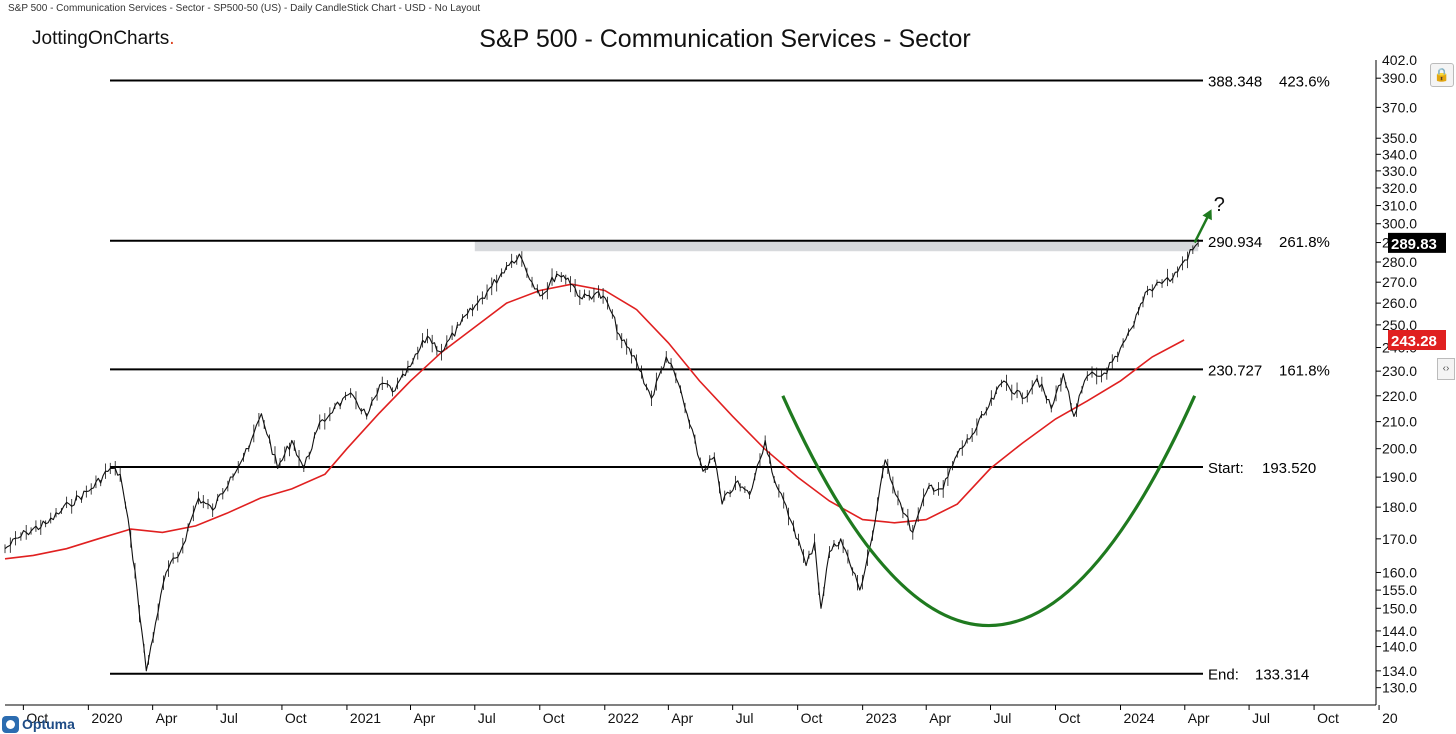 The image size is (1456, 734). Describe the element at coordinates (1399, 154) in the screenshot. I see `y-tick-label: 340.0` at that location.